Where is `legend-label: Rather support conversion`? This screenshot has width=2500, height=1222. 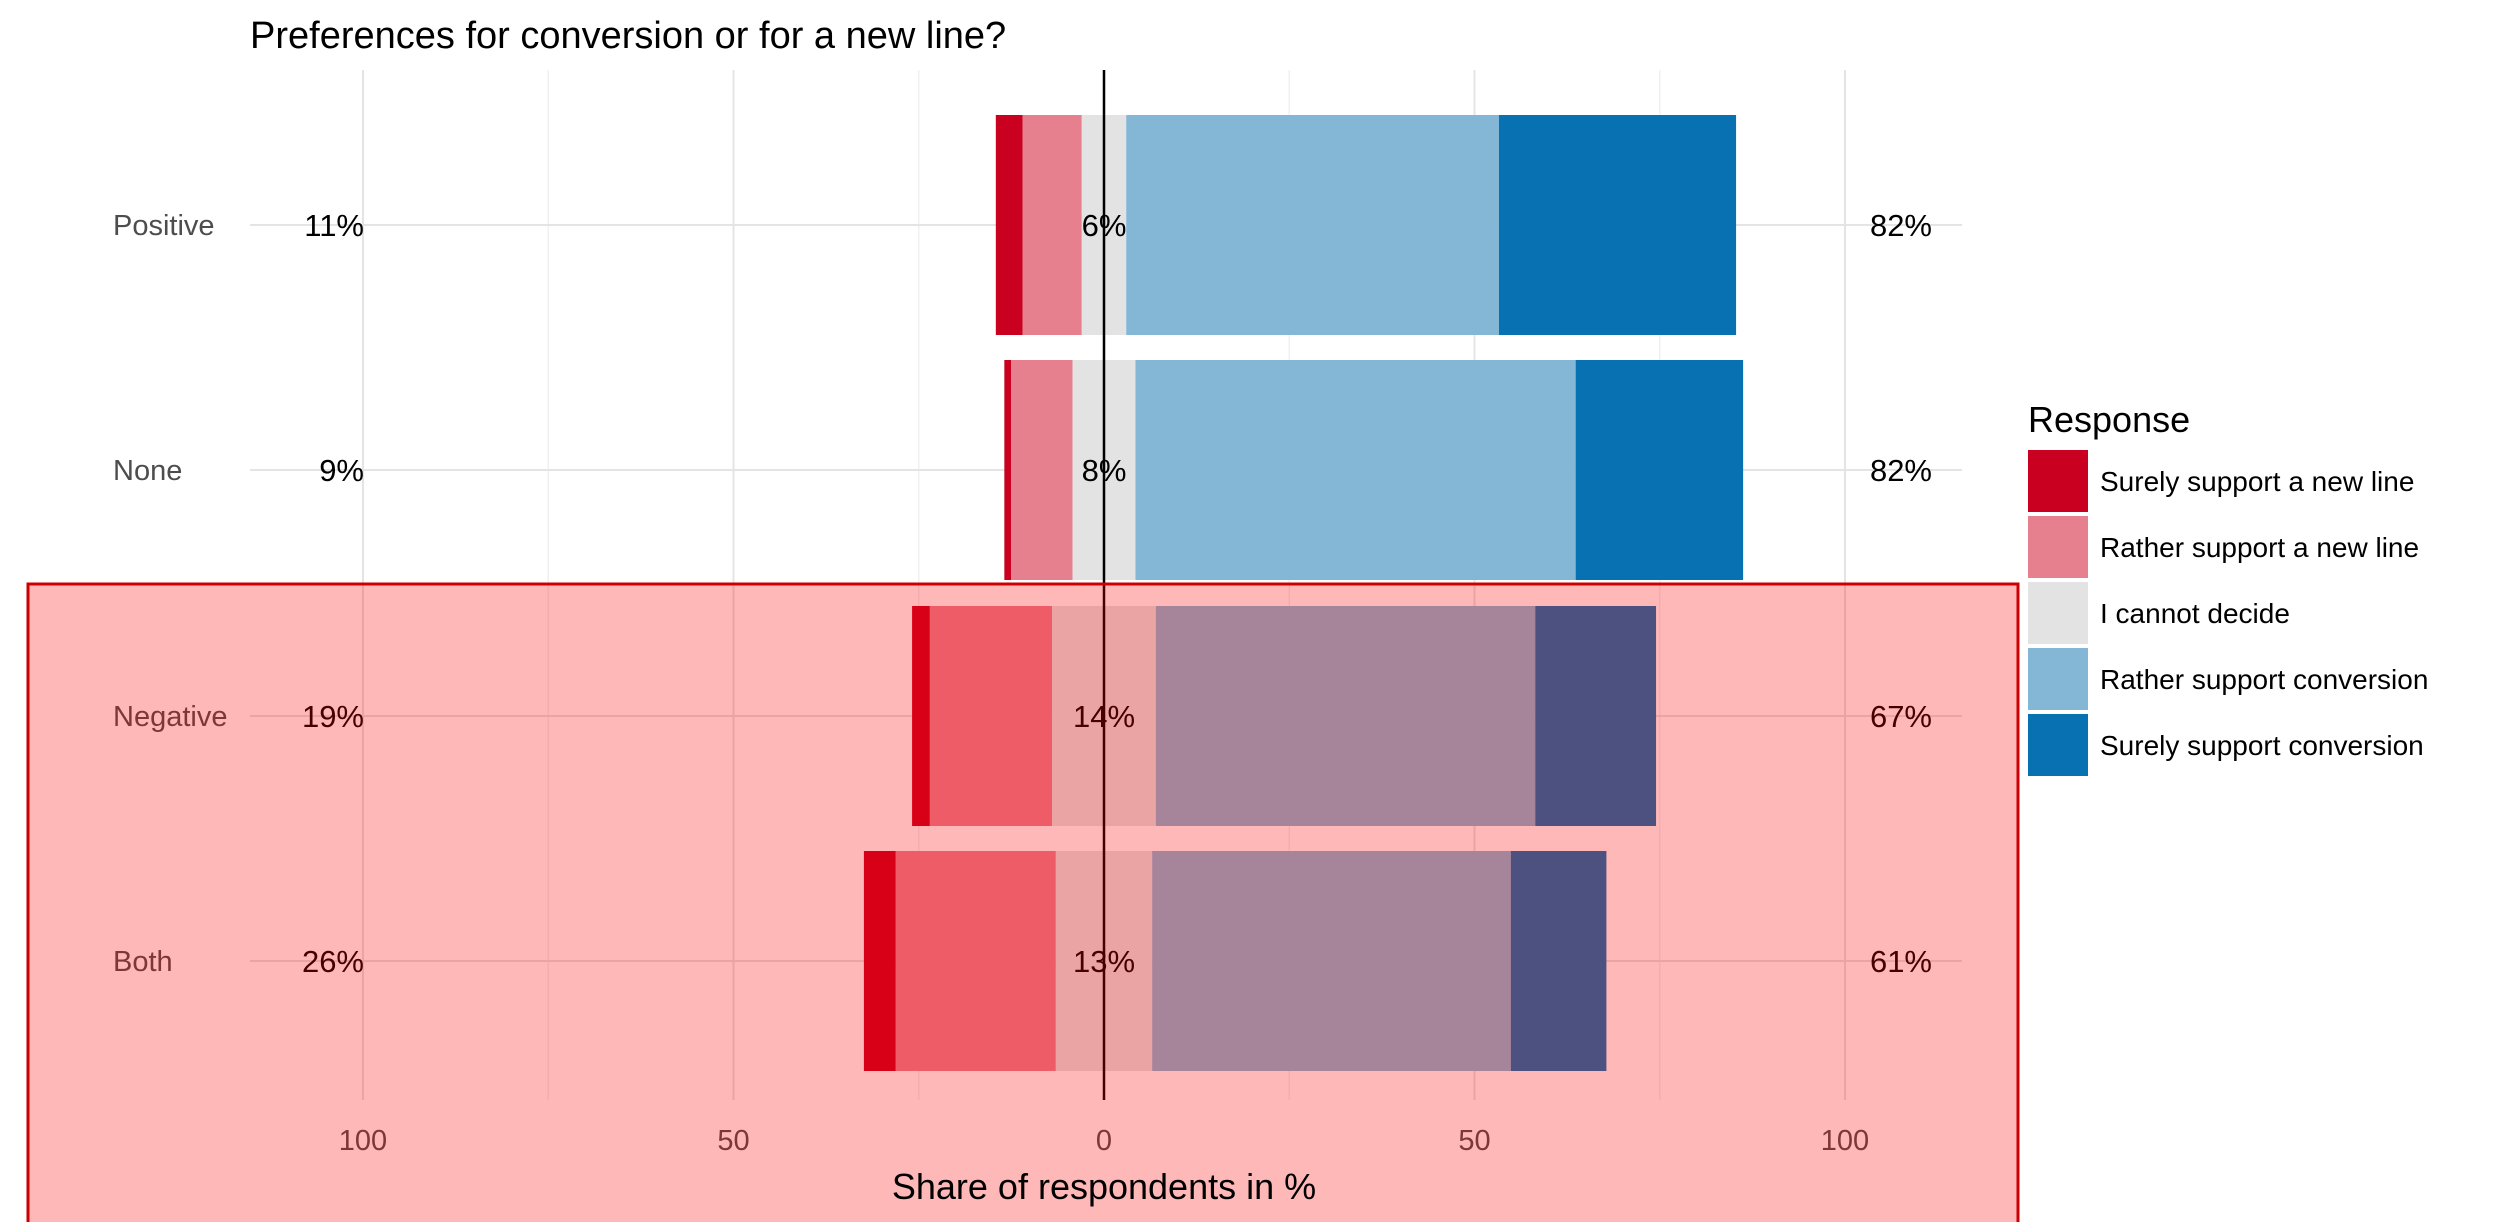 legend-label: Rather support conversion is located at coordinates (2264, 679).